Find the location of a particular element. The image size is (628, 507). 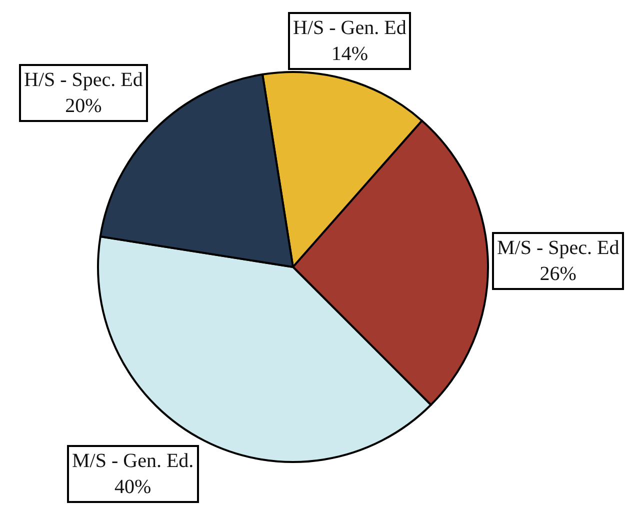

data-label: 14% is located at coordinates (349, 54).